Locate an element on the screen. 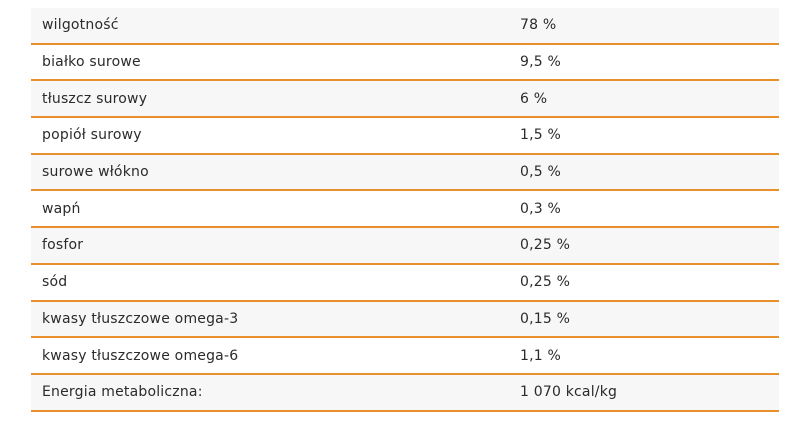 The height and width of the screenshot is (438, 798). row-value: 1,5 % is located at coordinates (649, 136).